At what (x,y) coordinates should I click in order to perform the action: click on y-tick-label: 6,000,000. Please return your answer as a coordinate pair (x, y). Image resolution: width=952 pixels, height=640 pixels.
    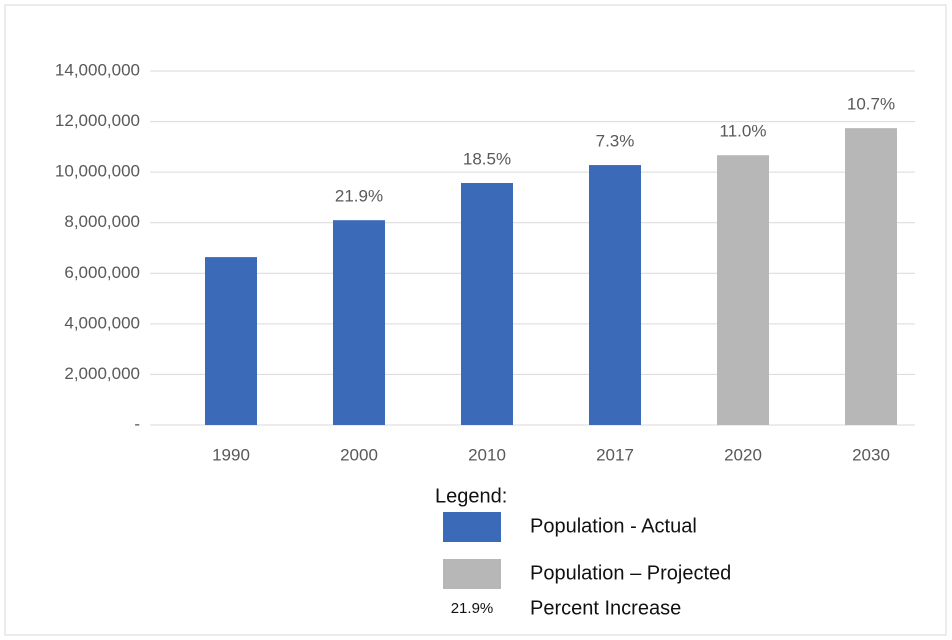
    Looking at the image, I should click on (102, 272).